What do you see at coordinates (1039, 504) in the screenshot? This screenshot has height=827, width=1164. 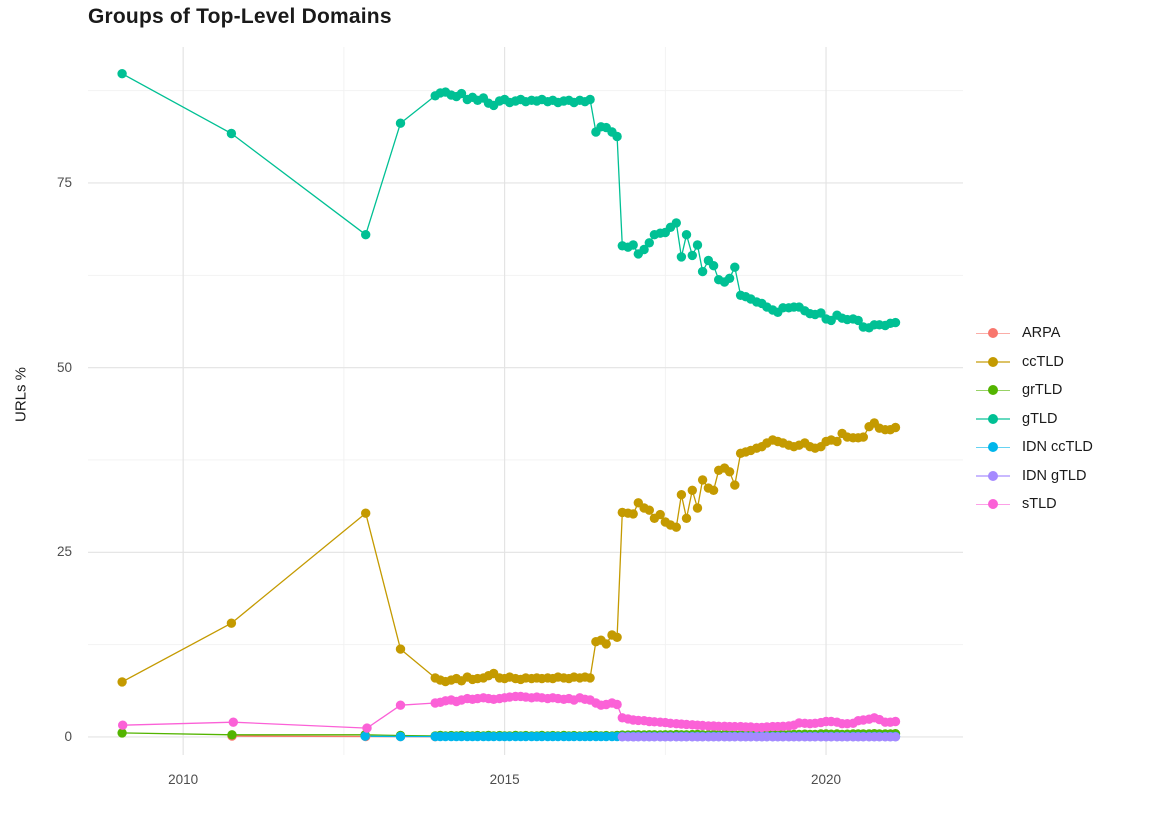 I see `legend-label: sTLD` at bounding box center [1039, 504].